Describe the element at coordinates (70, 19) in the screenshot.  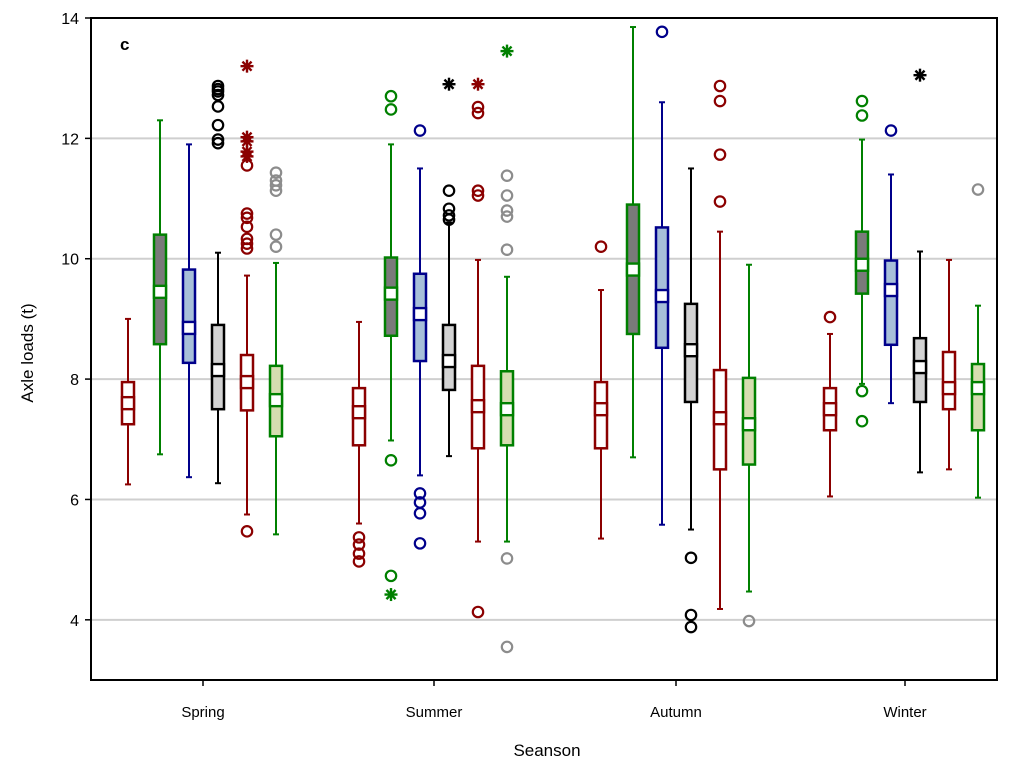
I see `y-tick-label: 14` at that location.